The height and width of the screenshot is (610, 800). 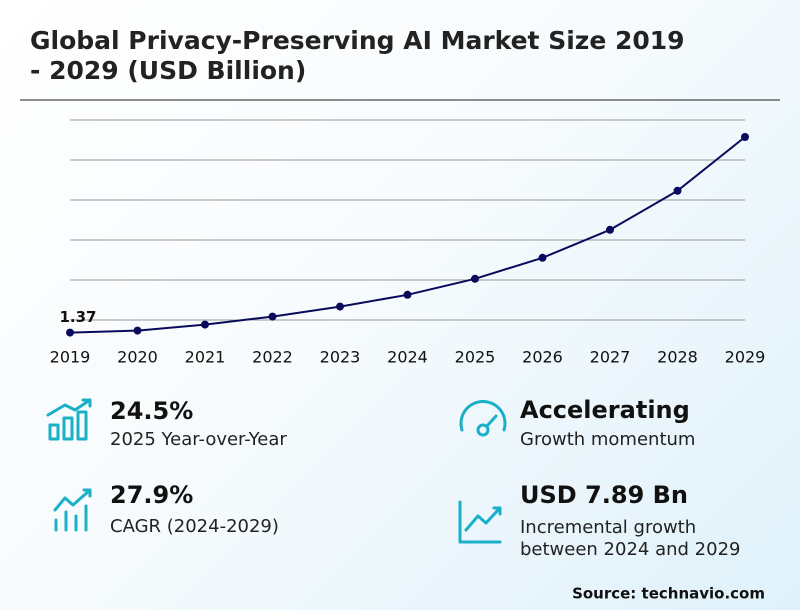 What do you see at coordinates (205, 357) in the screenshot?
I see `x-tick-label: 2021` at bounding box center [205, 357].